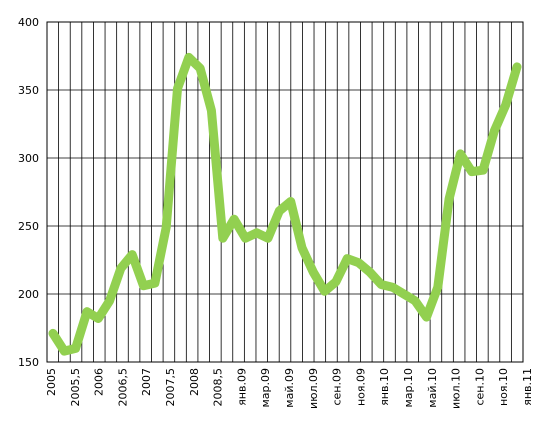 The image size is (538, 446). I want to click on x-tick-label: мар.10, so click(408, 388).